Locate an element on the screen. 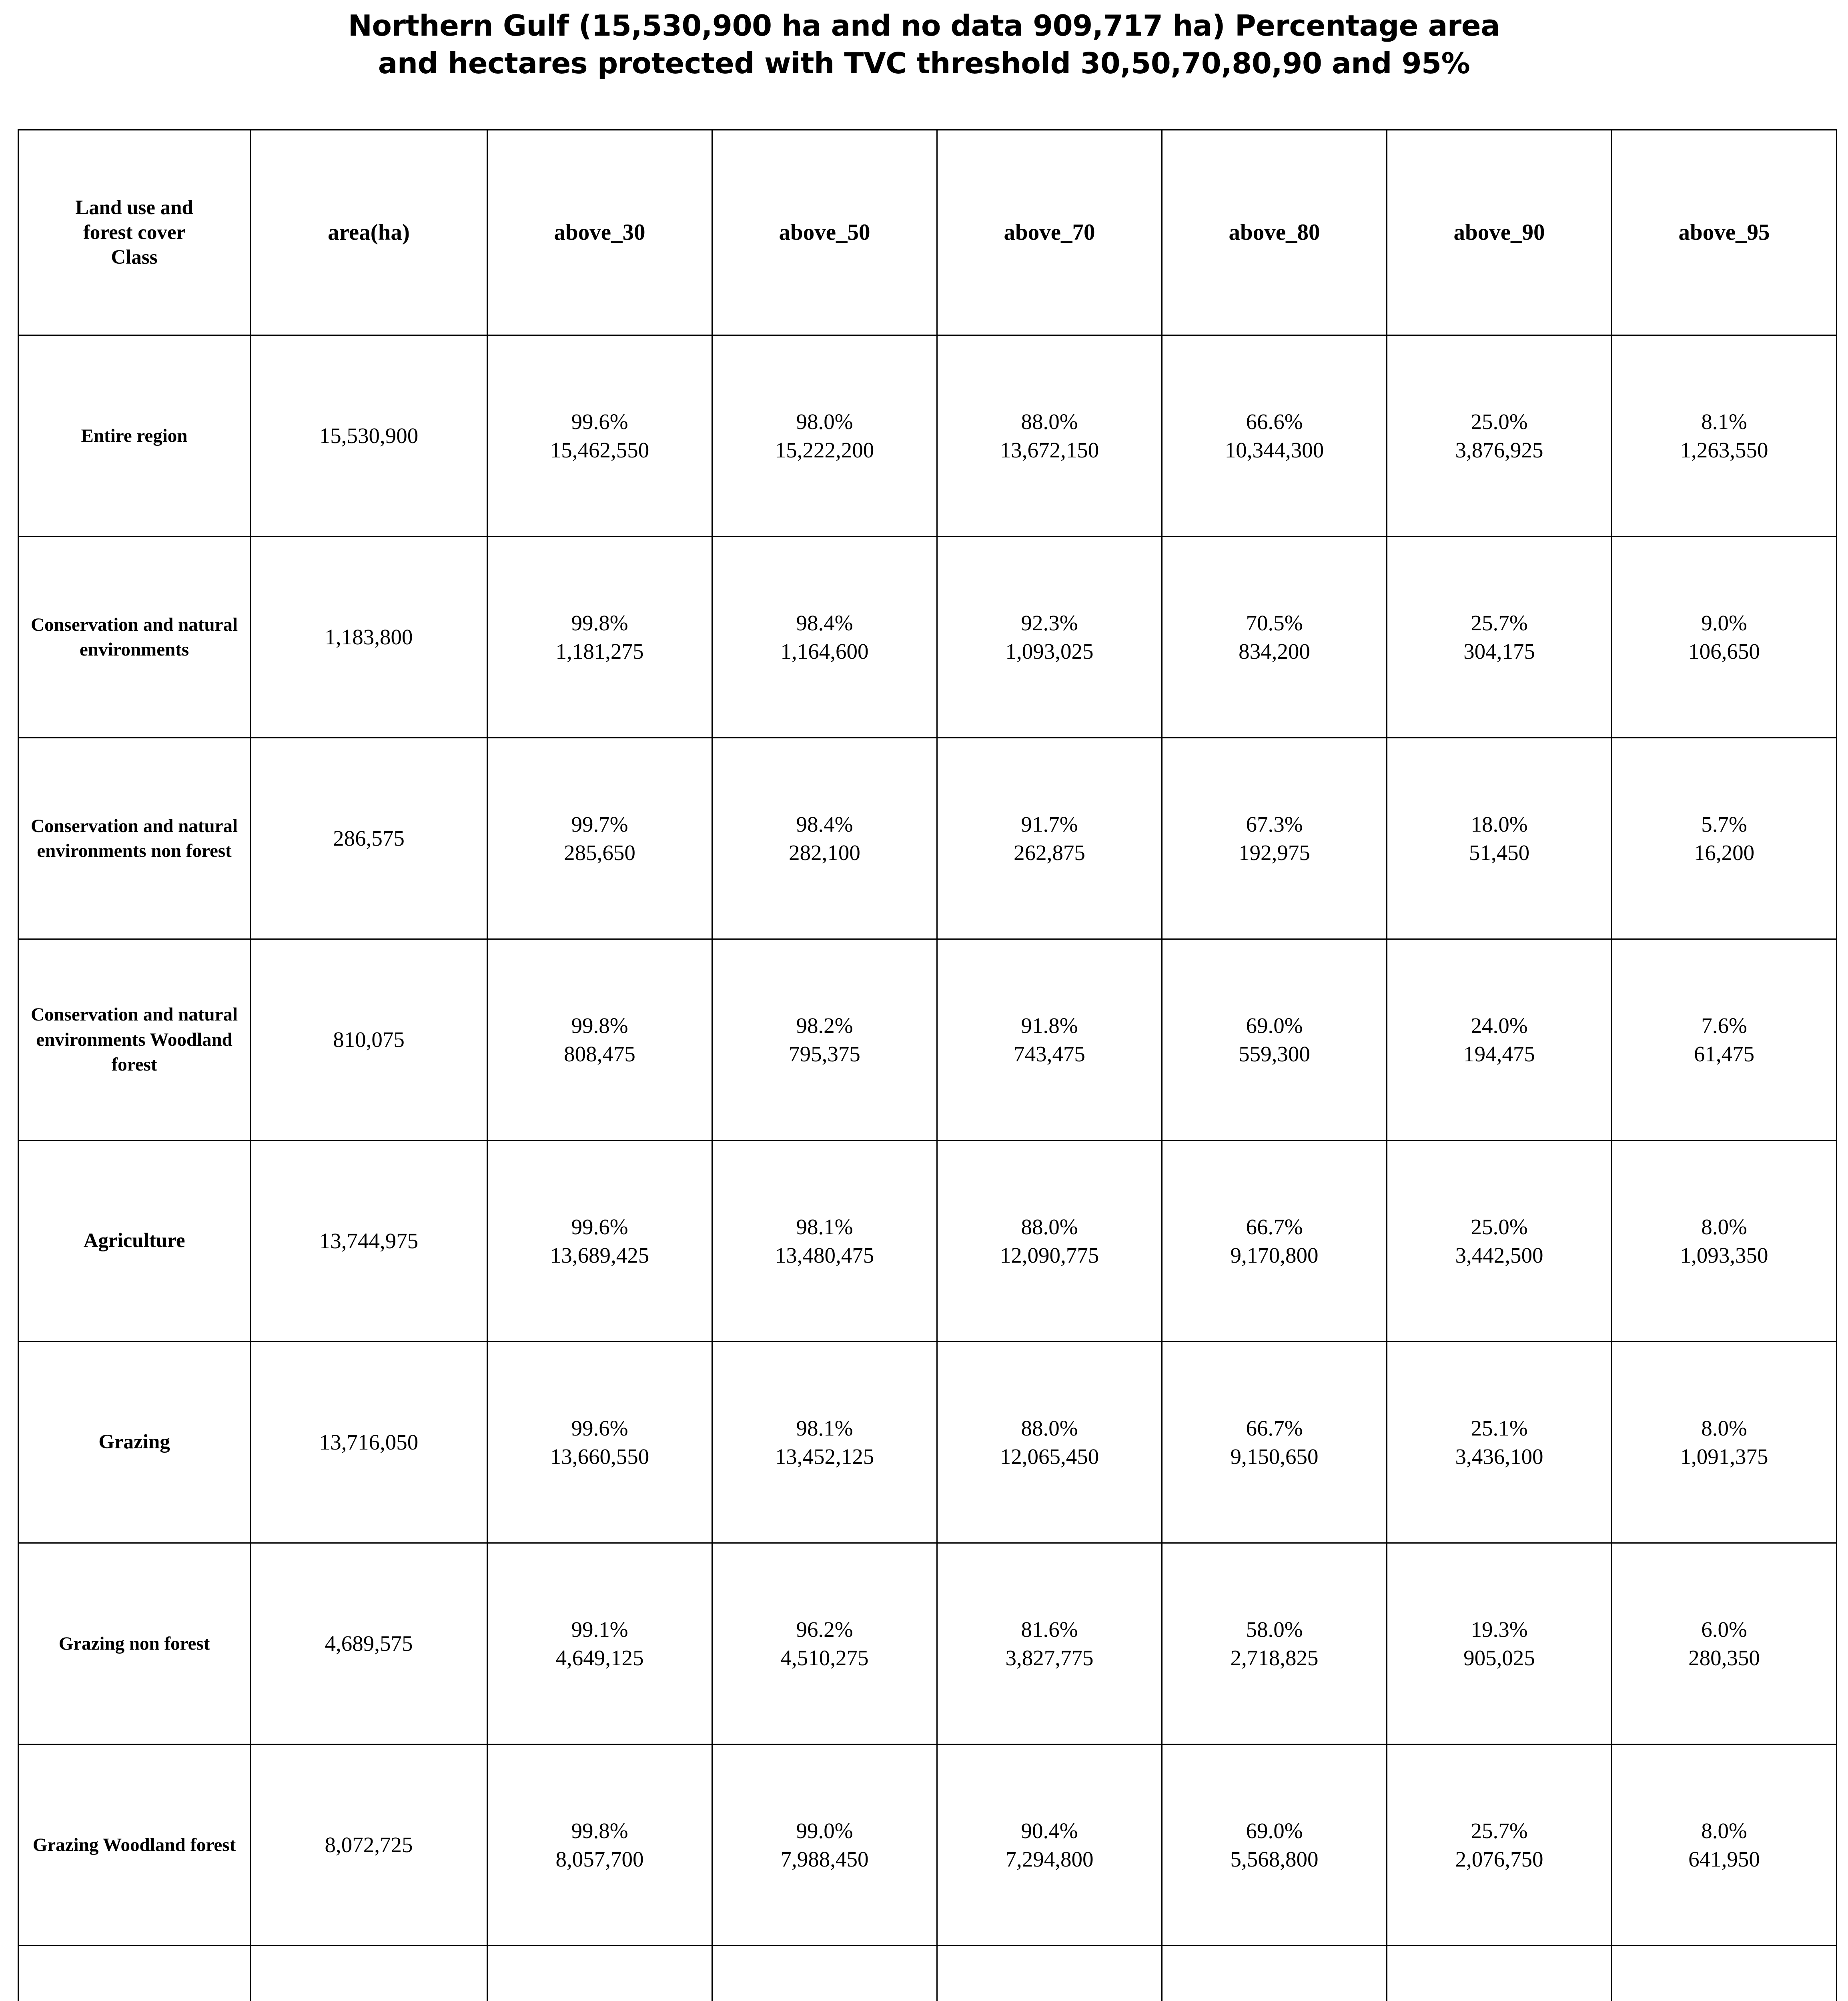 The height and width of the screenshot is (2001, 1848). cell-hectares: 2,076,750 is located at coordinates (1499, 1859).